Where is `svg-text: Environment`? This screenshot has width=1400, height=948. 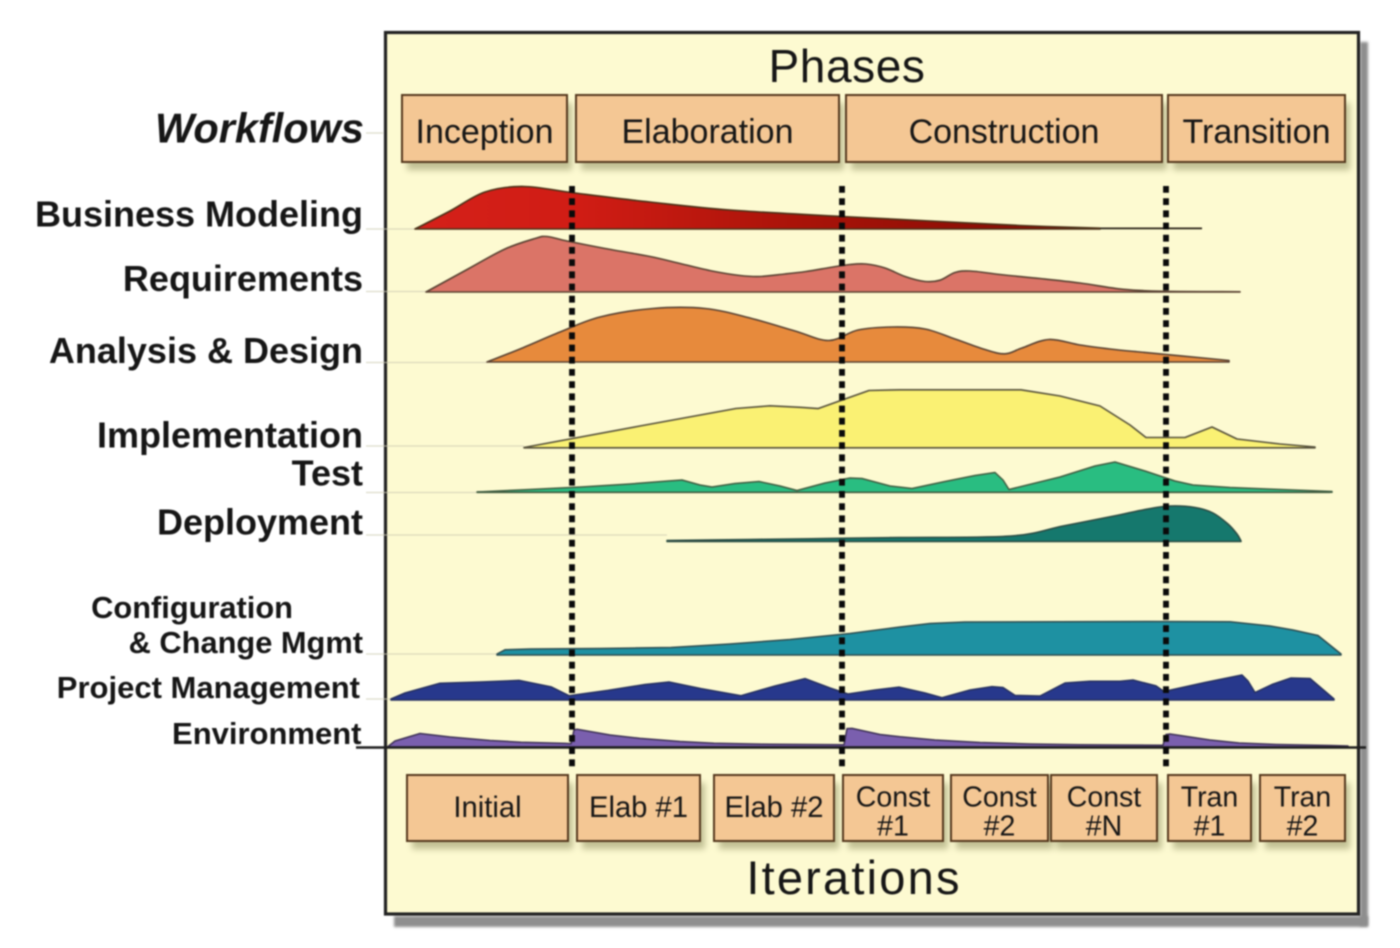
svg-text: Environment is located at coordinates (266, 733).